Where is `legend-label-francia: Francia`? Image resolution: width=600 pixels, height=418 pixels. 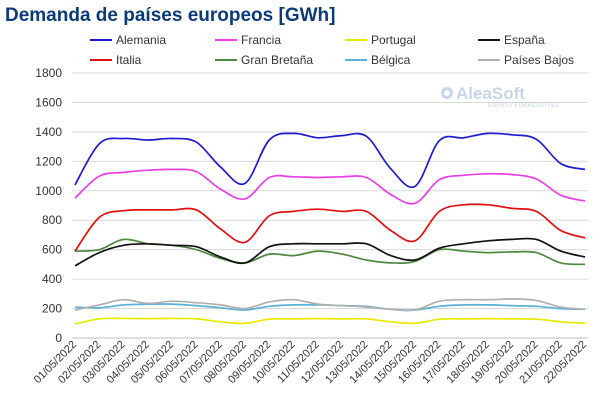 legend-label-francia: Francia is located at coordinates (261, 40).